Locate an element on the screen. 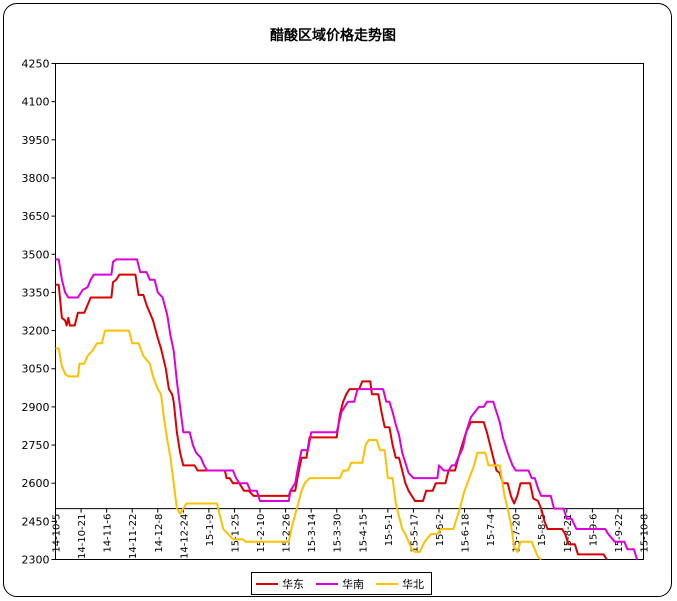 This screenshot has height=601, width=677. x-tick-label: 15-8-21 is located at coordinates (568, 533).